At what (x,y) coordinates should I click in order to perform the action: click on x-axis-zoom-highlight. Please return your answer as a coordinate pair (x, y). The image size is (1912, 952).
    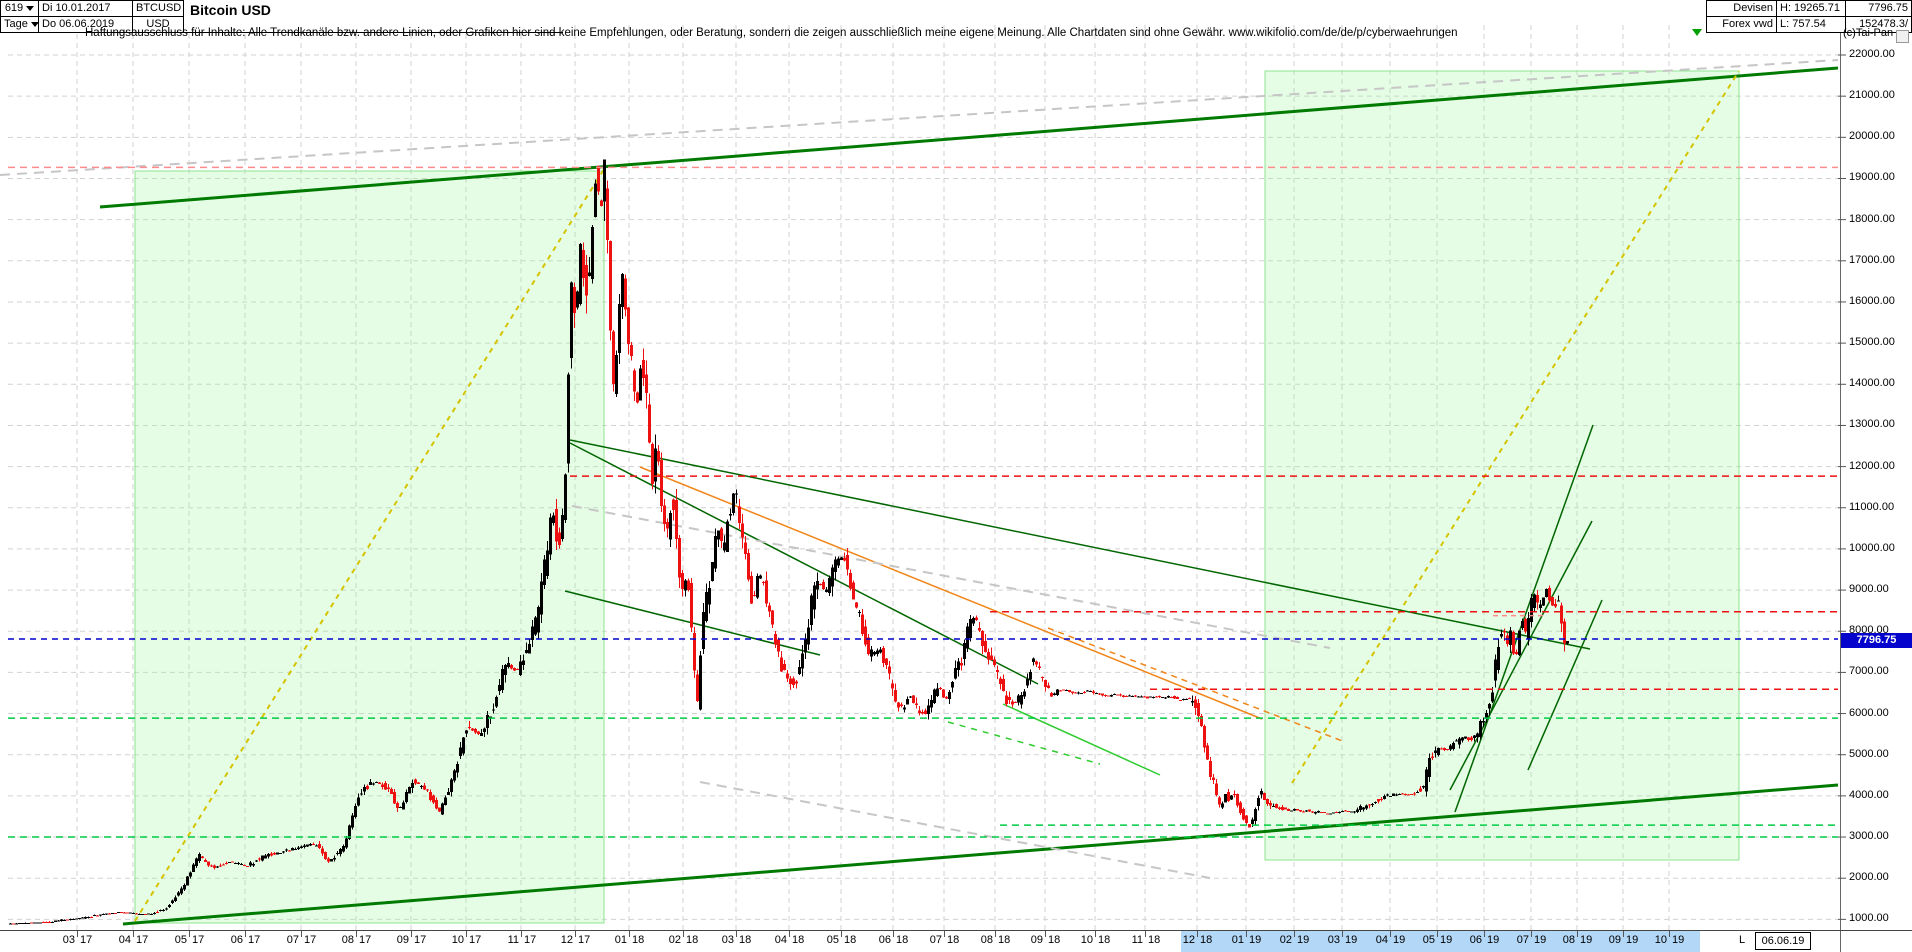
    Looking at the image, I should click on (1440, 941).